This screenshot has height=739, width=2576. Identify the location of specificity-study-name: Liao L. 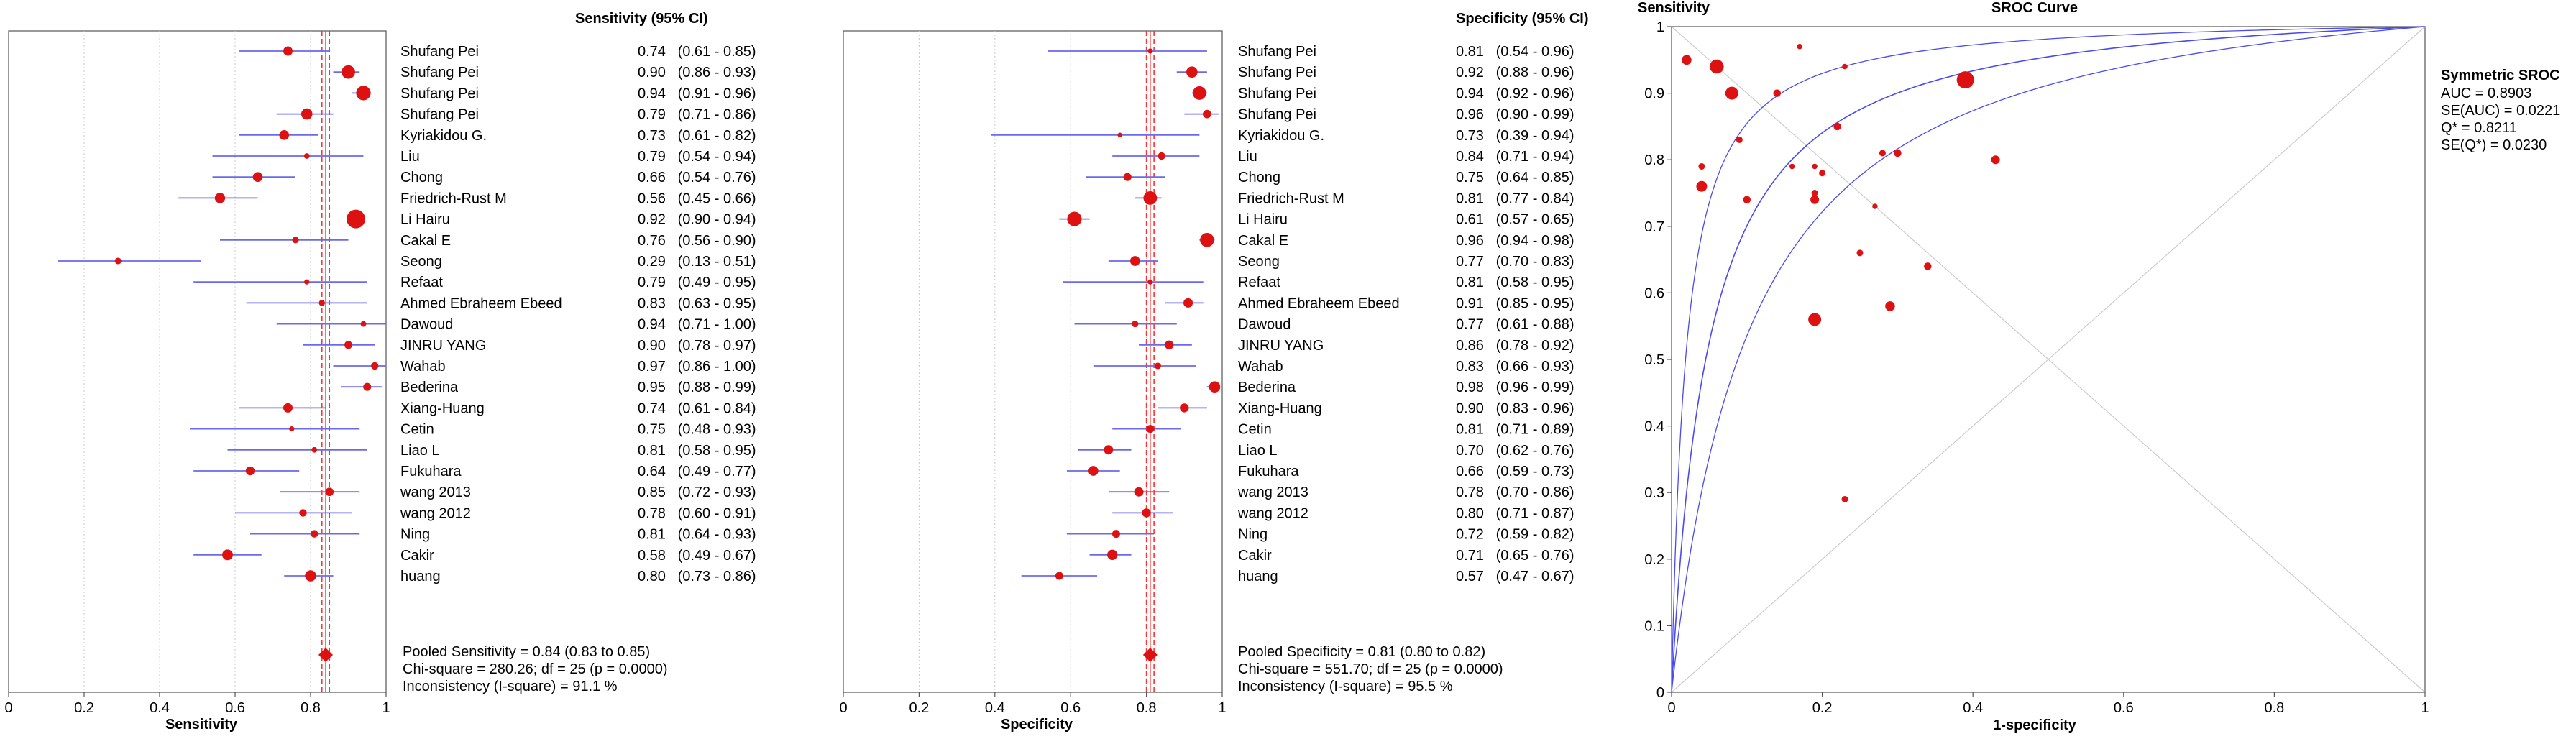
(1258, 451).